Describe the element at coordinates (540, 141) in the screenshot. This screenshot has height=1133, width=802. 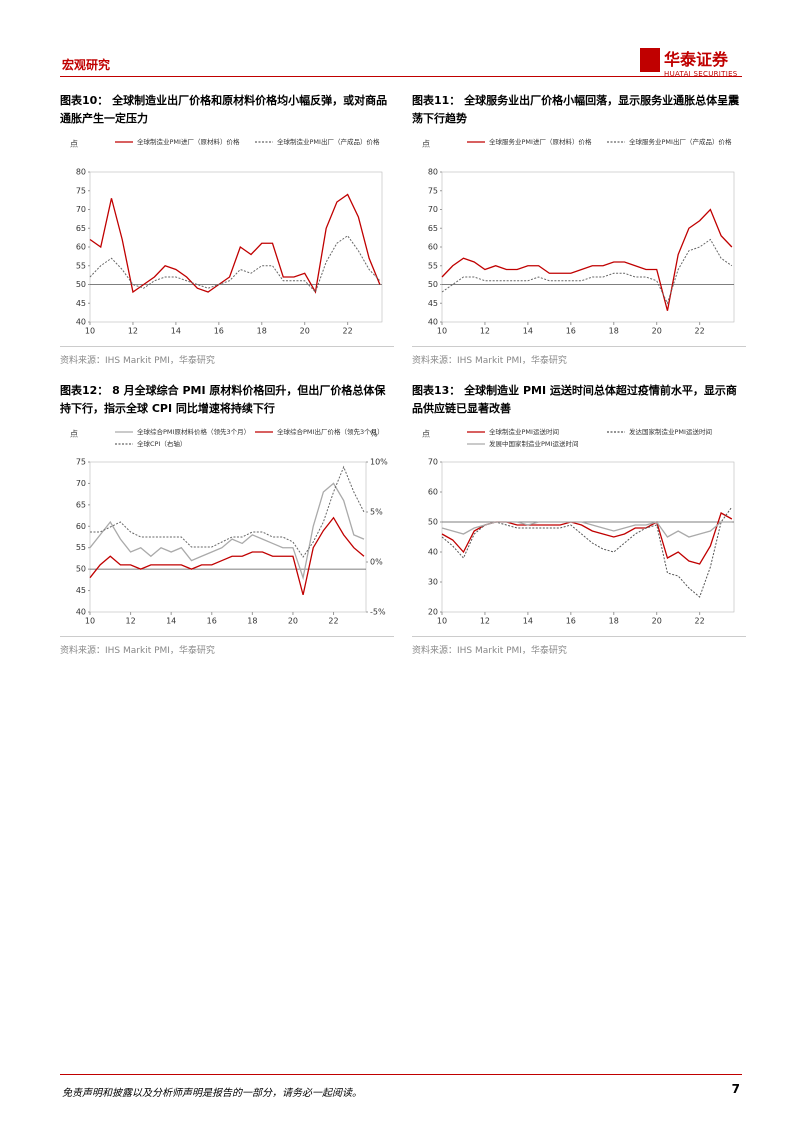
I see `legend-label: 全球服务业PMI进厂（原材料）价格` at that location.